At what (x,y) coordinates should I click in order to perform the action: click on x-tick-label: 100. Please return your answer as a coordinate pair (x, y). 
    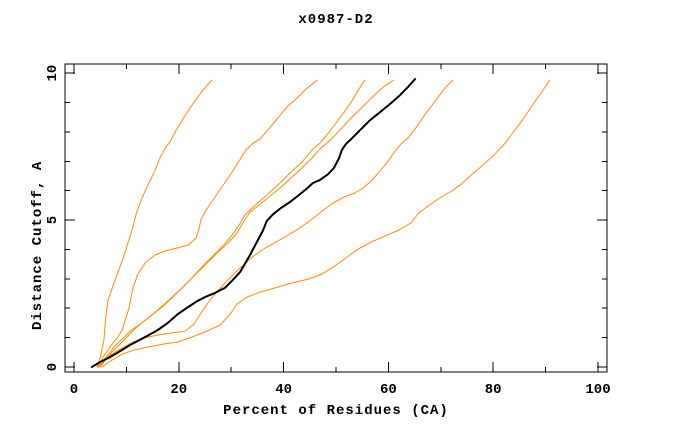
    Looking at the image, I should click on (597, 390).